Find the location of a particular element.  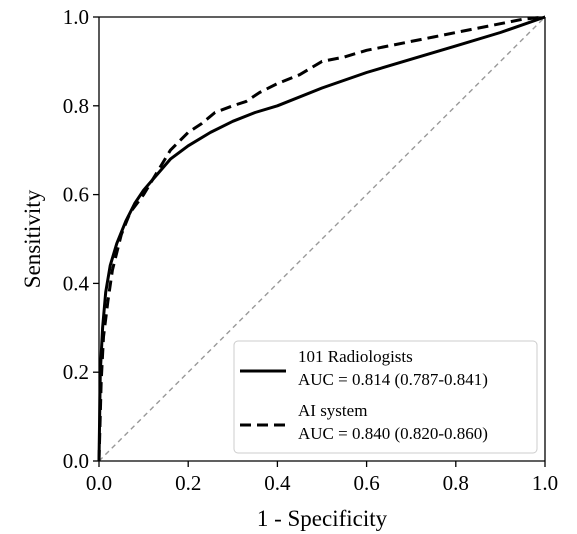

legend-label-radiologists: 101 Radiologists is located at coordinates (355, 356).